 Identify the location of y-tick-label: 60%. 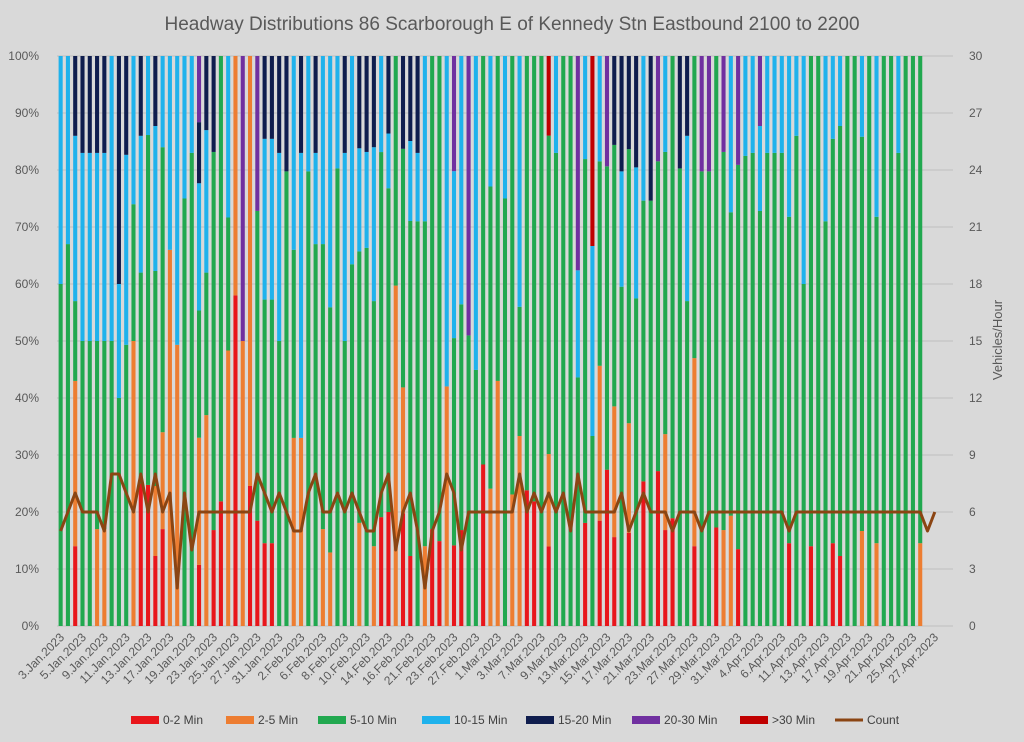
(27, 284).